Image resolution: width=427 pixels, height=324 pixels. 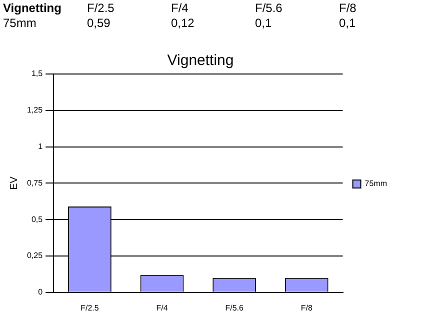 I want to click on y-tick-label: 0,75, so click(x=35, y=183).